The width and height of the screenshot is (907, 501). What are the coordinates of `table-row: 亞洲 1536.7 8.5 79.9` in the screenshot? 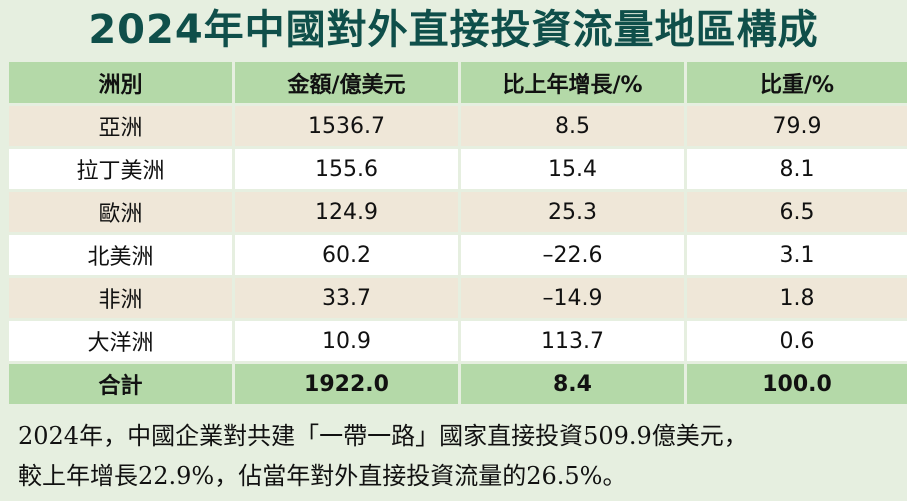 It's located at (458, 124).